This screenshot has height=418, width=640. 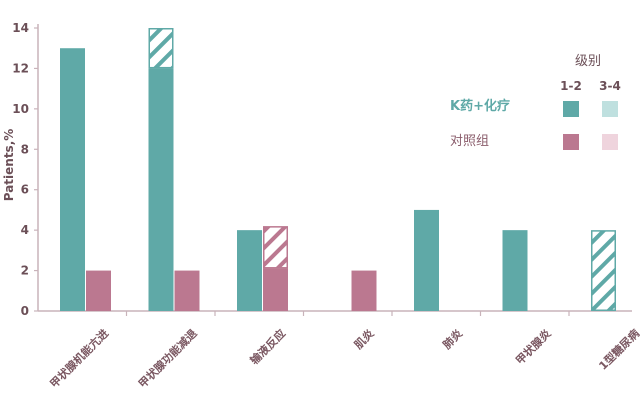 What do you see at coordinates (79, 358) in the screenshot?
I see `category-label: 甲状腺机能亢进` at bounding box center [79, 358].